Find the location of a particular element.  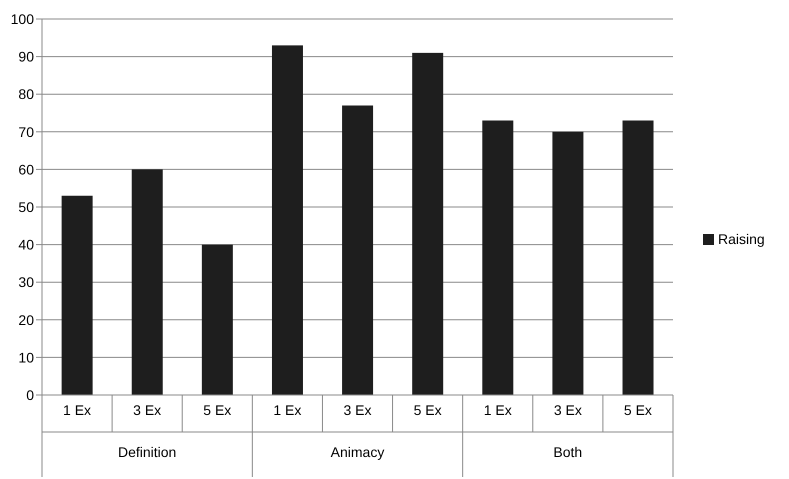

y-tick-label: 10 is located at coordinates (26, 357).